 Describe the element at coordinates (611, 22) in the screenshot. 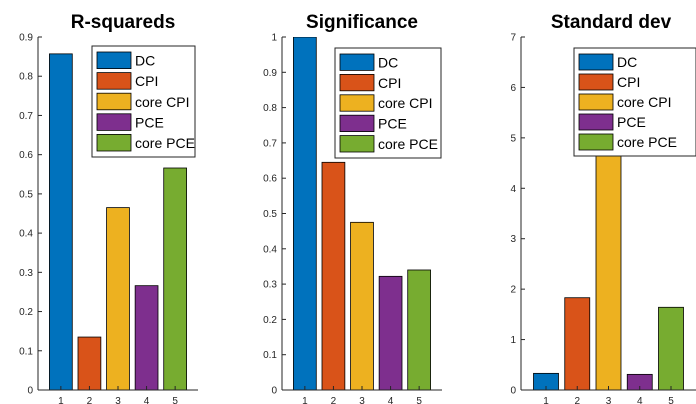

I see `chart-title: Standard dev` at that location.